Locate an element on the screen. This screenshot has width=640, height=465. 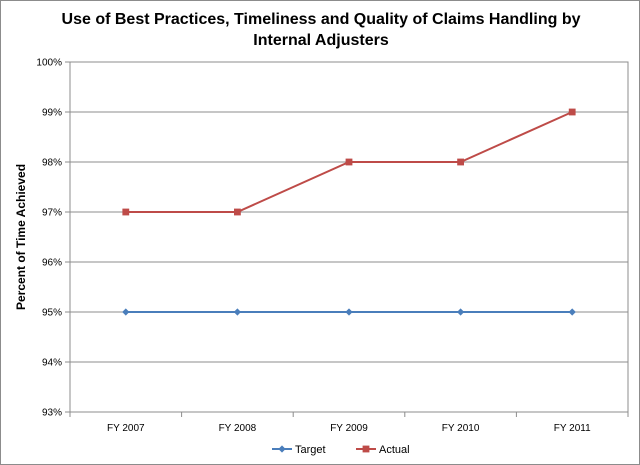
x-tick-label: FY 2011 is located at coordinates (572, 428).